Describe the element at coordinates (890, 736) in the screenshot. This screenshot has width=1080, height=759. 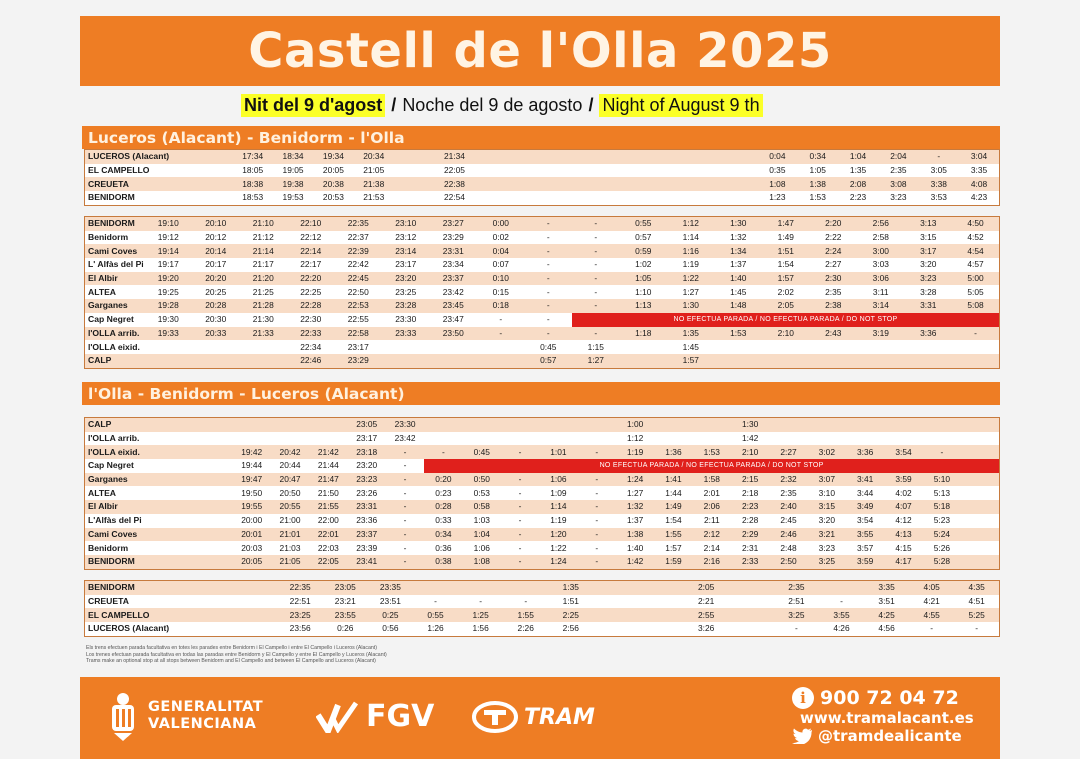
I see `twitter-handle: @tramdealicante` at that location.